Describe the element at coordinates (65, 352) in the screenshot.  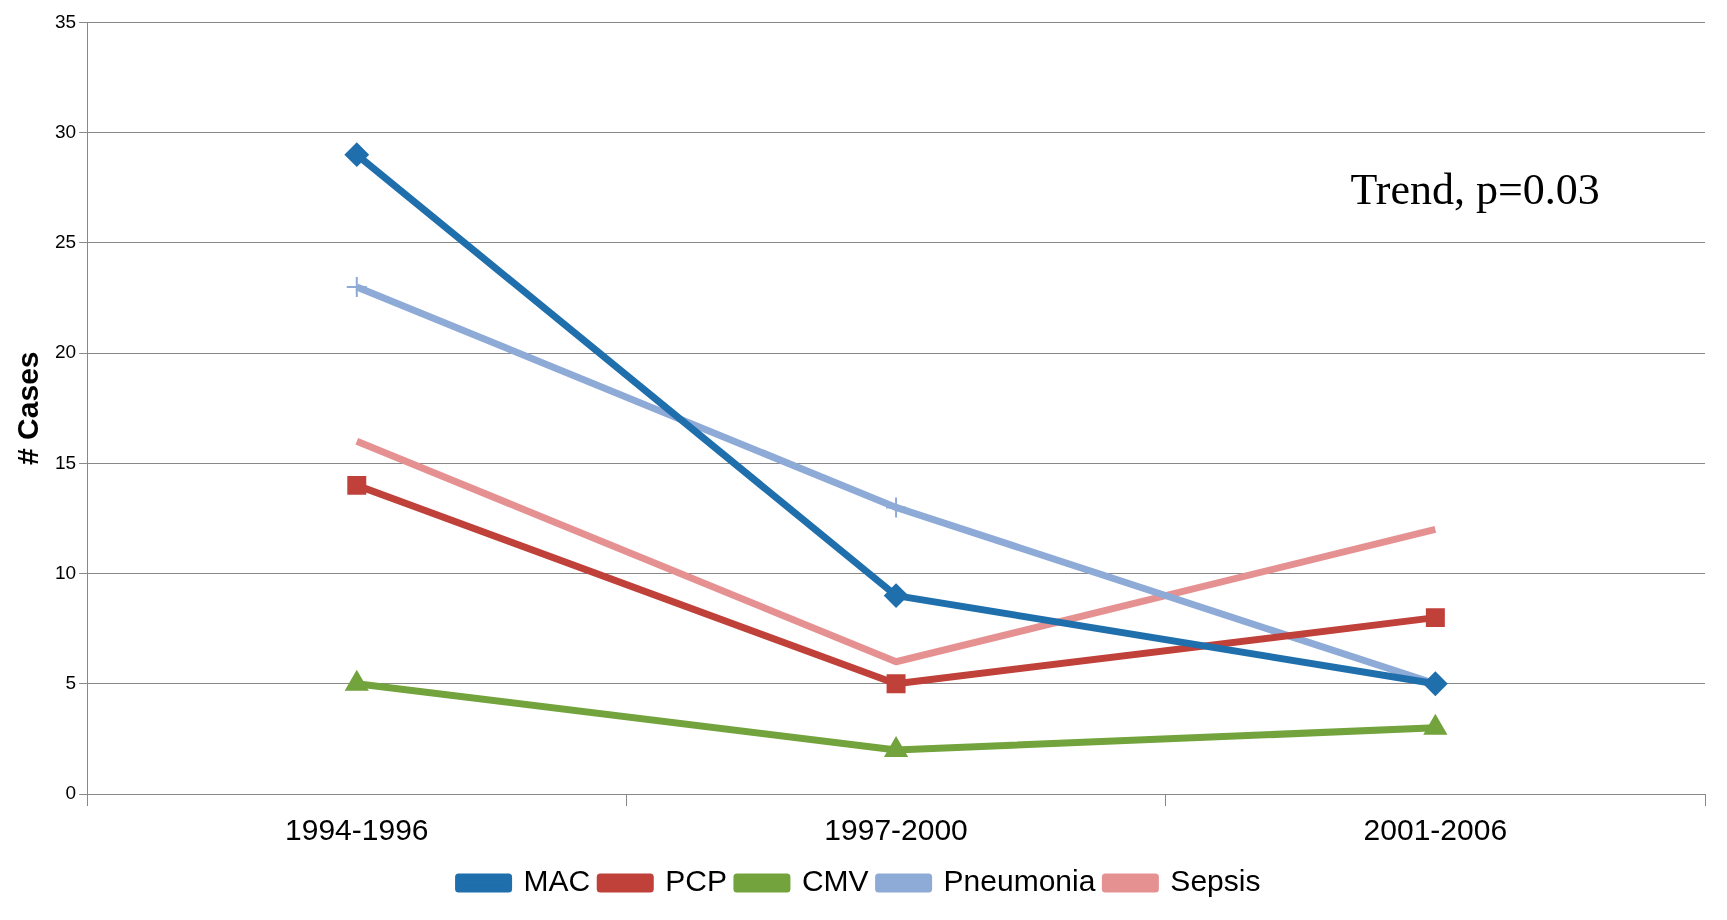
I see `y-tick-label: 20` at that location.